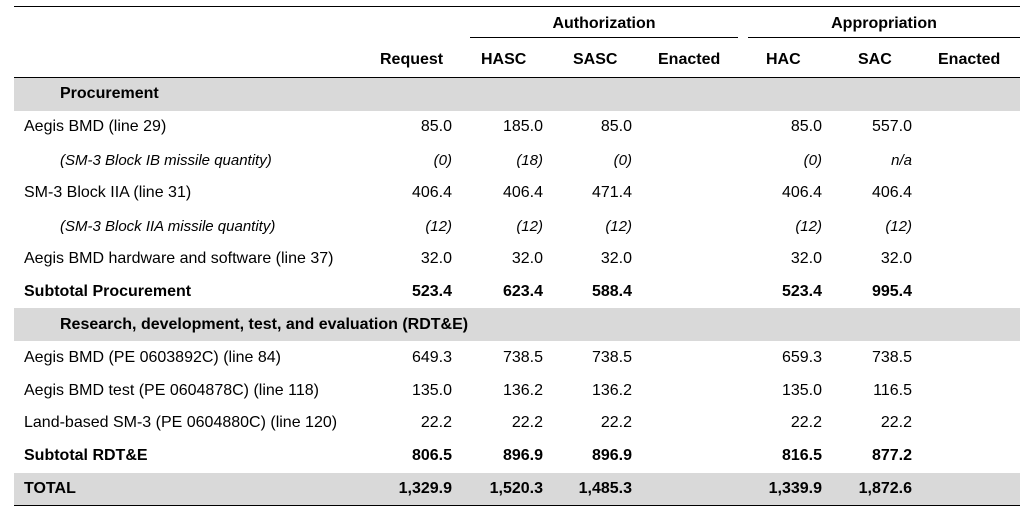 The height and width of the screenshot is (514, 1035). What do you see at coordinates (431, 193) in the screenshot?
I see `cell-request: 406.4` at bounding box center [431, 193].